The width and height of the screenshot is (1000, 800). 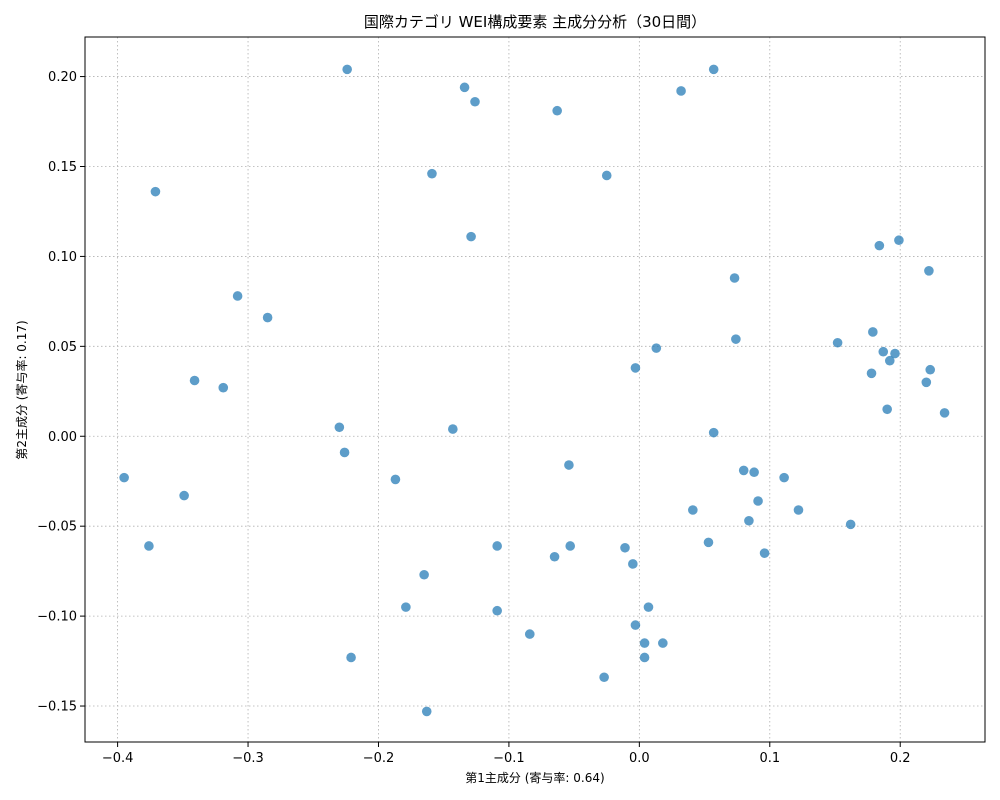 What do you see at coordinates (62, 77) in the screenshot?
I see `y-tick-label: 0.20` at bounding box center [62, 77].